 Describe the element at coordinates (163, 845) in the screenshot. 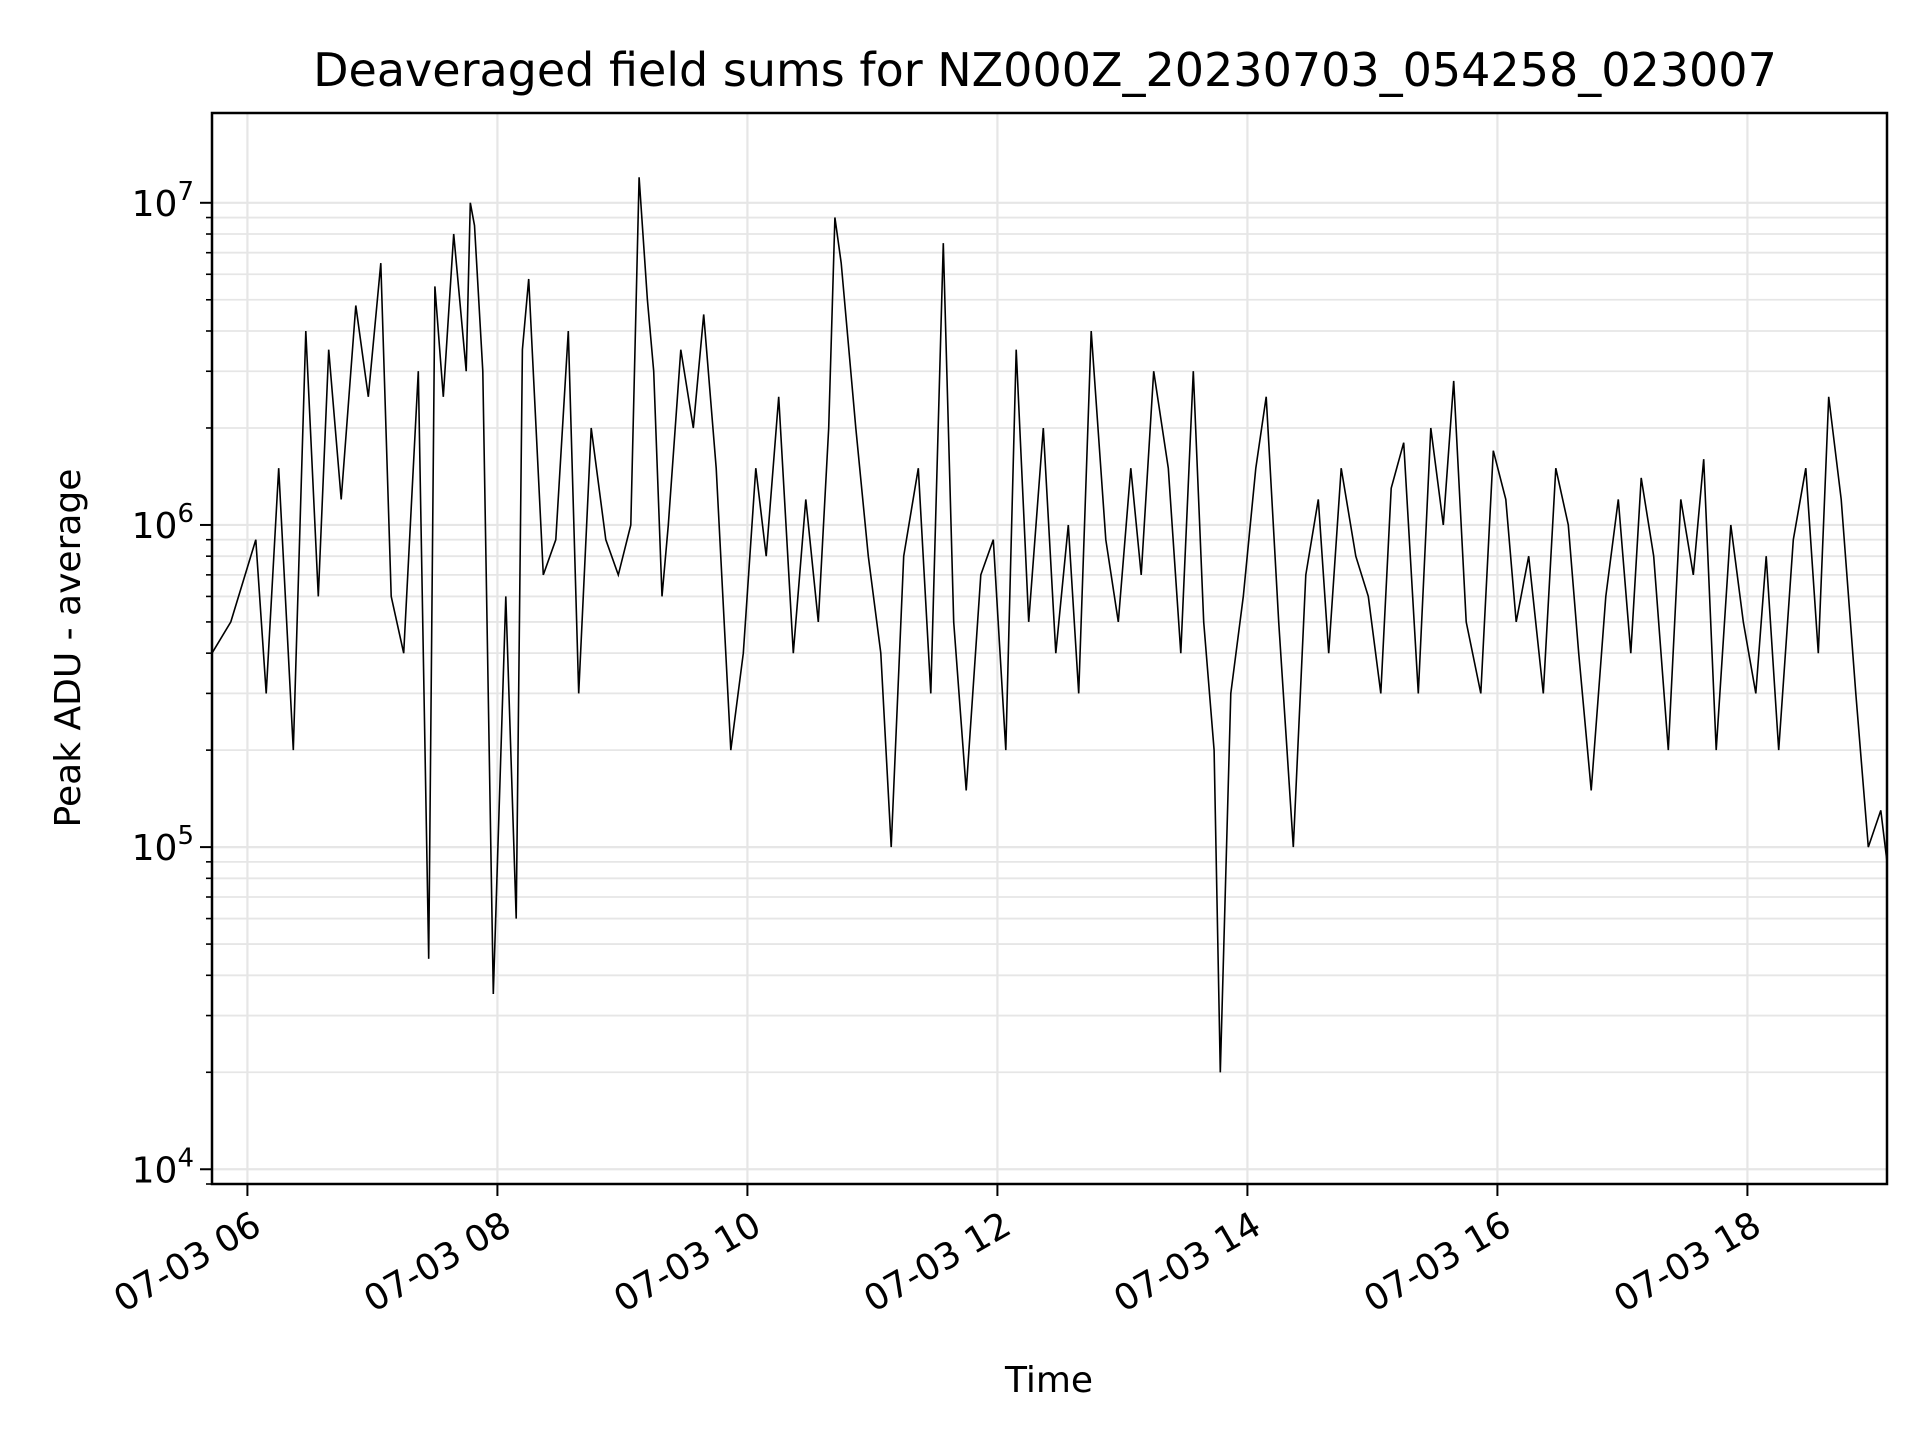

I see `y-tick-label: 10⁵` at that location.